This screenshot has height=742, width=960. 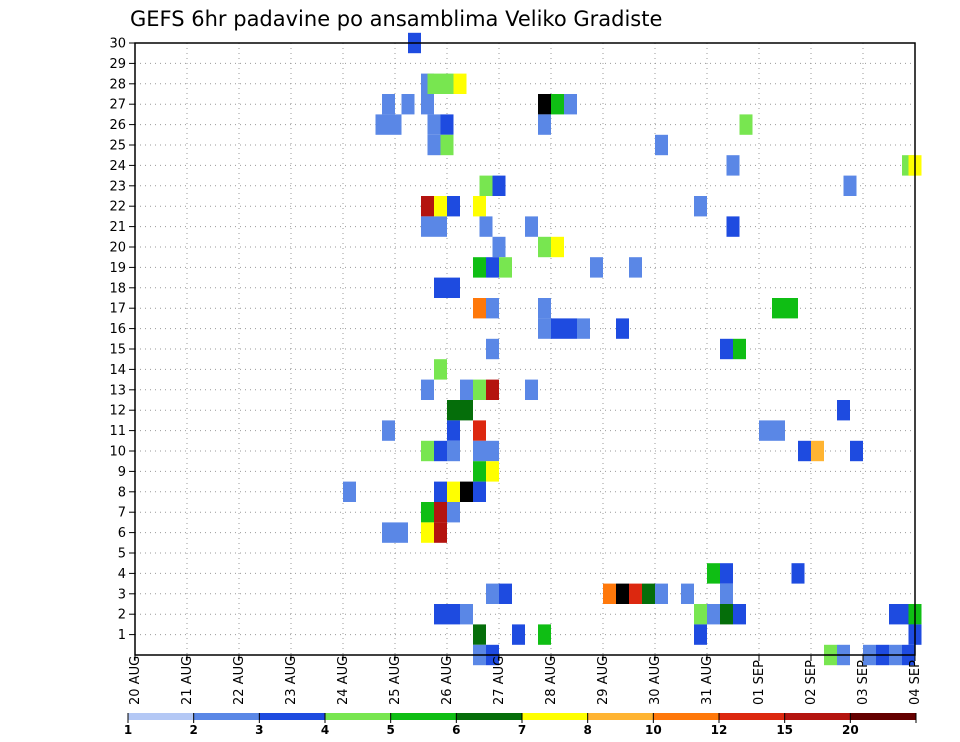 What do you see at coordinates (122, 554) in the screenshot?
I see `y-tick-label: 5` at bounding box center [122, 554].